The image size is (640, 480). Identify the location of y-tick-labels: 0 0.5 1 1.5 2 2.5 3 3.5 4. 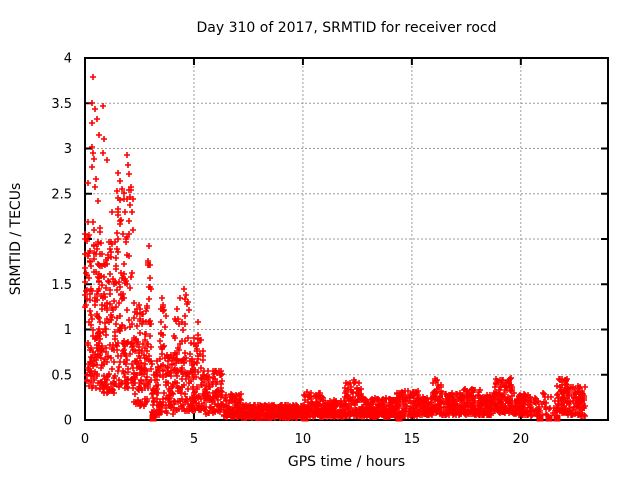
(61, 240).